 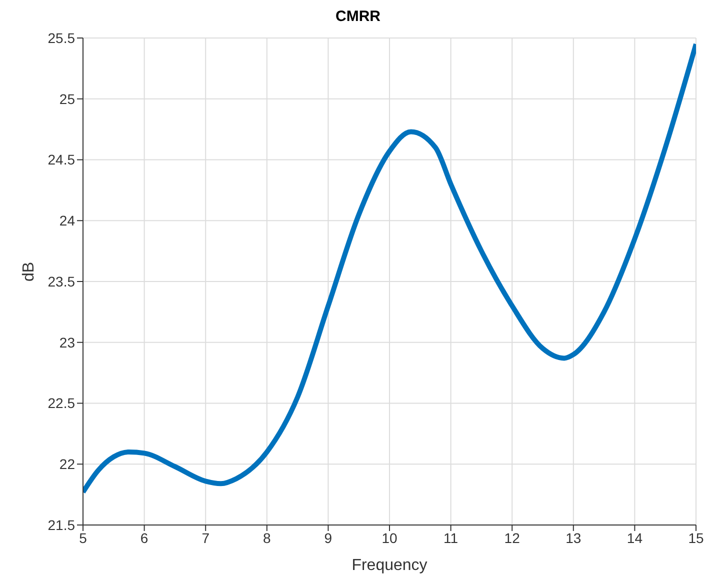 What do you see at coordinates (29, 272) in the screenshot?
I see `y-axis-title: dB` at bounding box center [29, 272].